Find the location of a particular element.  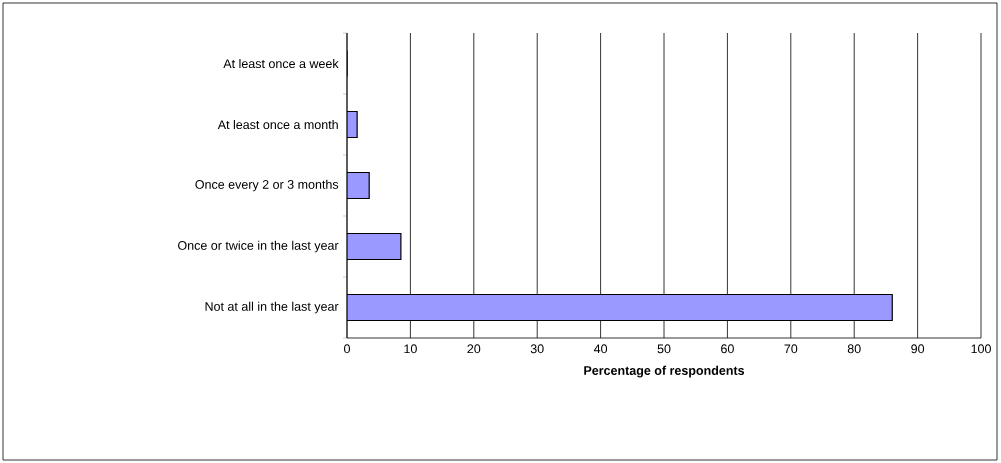

x-tick-label: 40 is located at coordinates (600, 349).